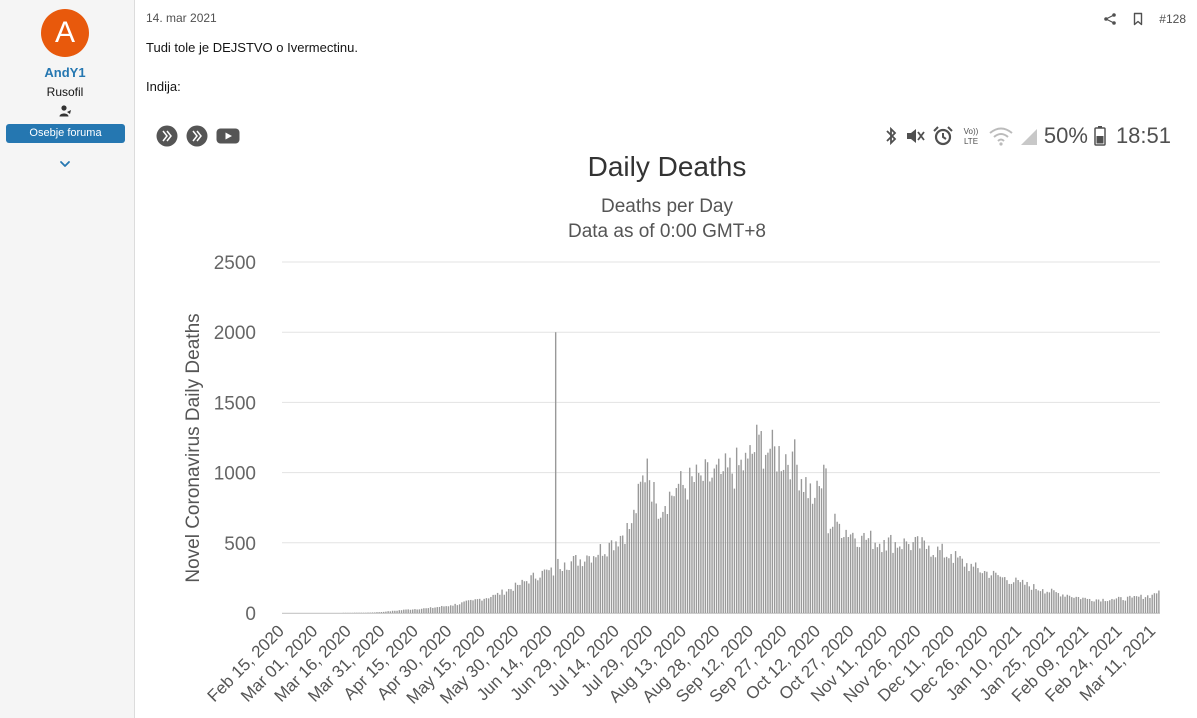 The height and width of the screenshot is (718, 1197). Describe the element at coordinates (1110, 19) in the screenshot. I see `share-icon` at that location.